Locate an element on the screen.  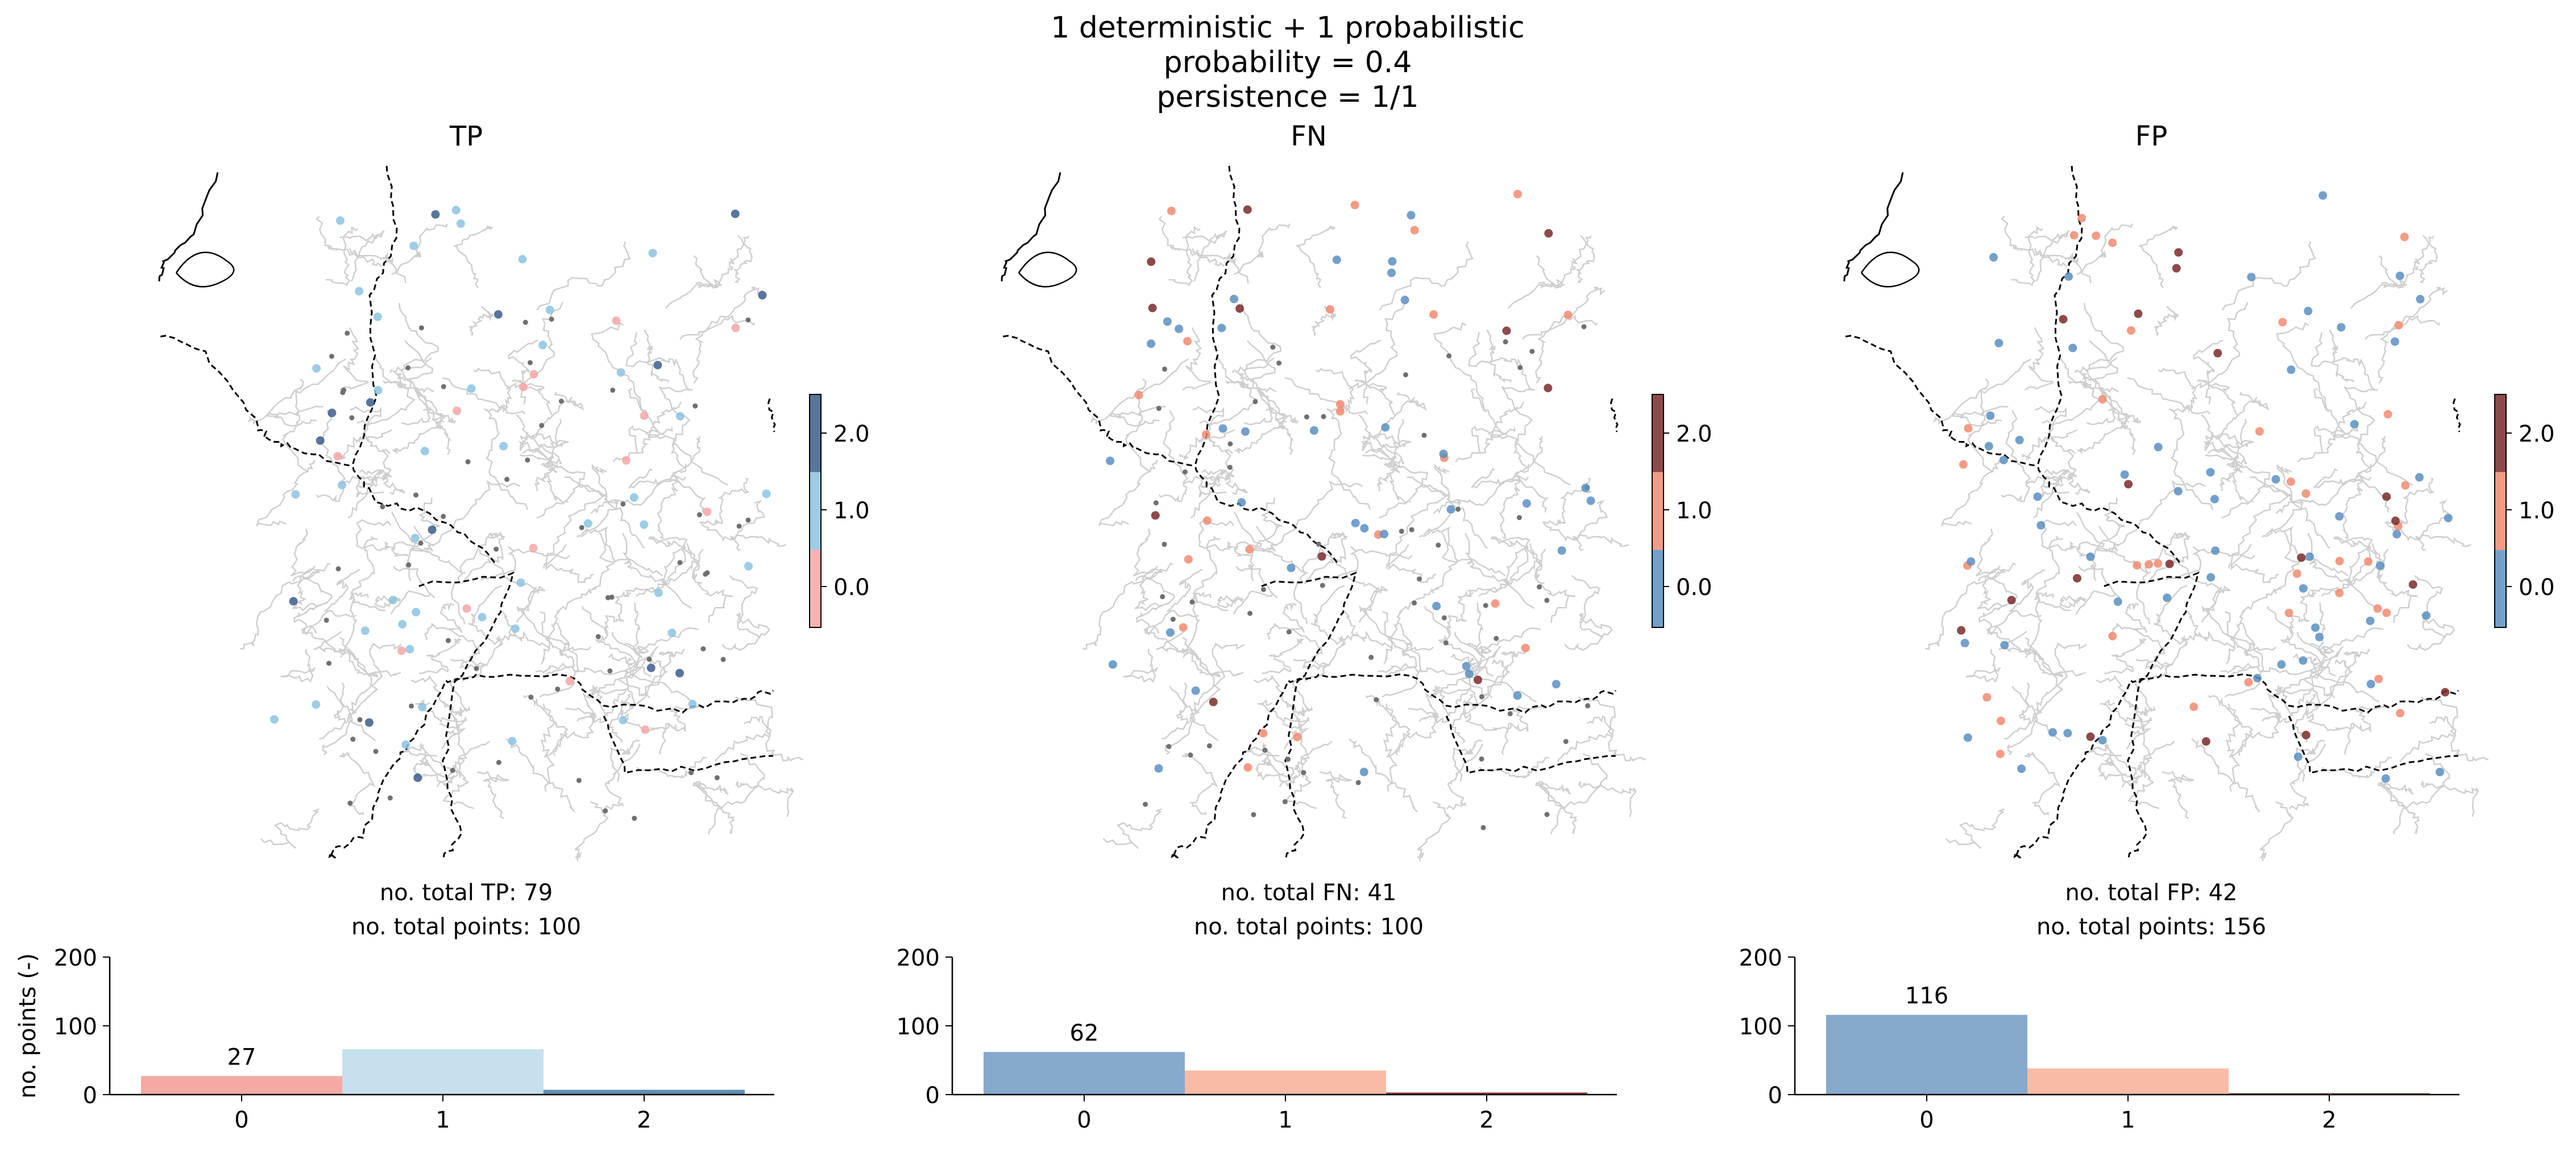
bar-chart-tp: 27 0 1 2 0 100 200 no. points (-) is located at coordinates (395, 1039).